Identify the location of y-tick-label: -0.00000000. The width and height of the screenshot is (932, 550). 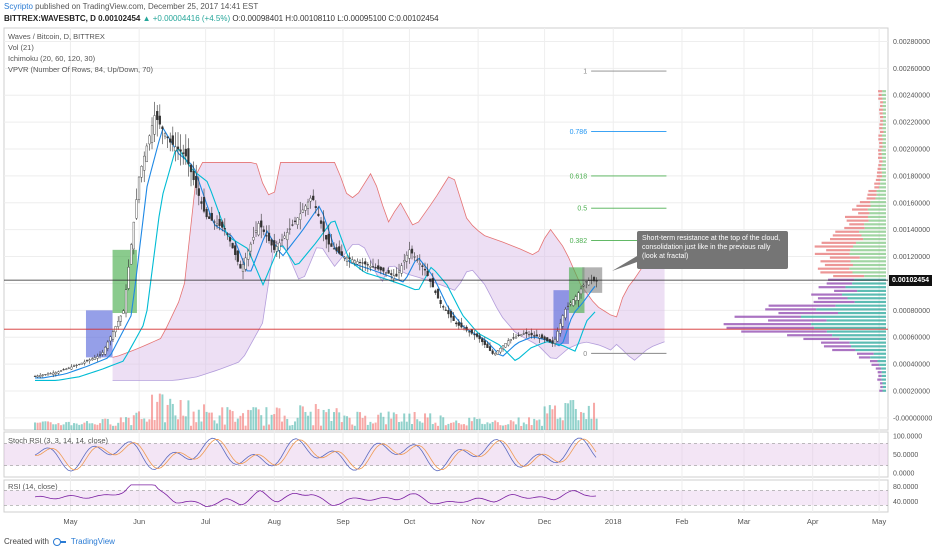
(912, 418).